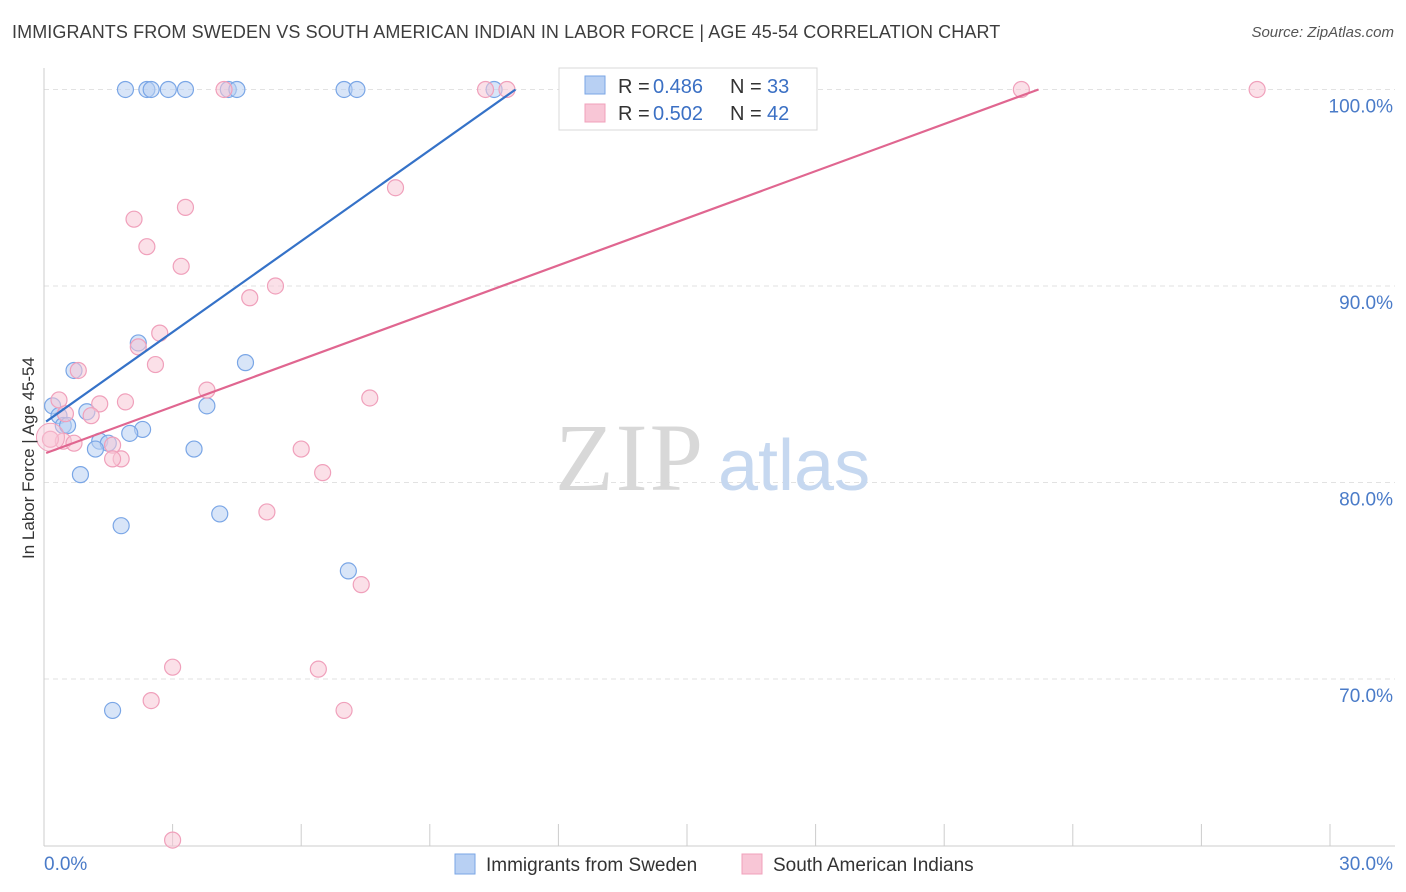 The image size is (1406, 892). I want to click on y-tick-label-1: 80.0%, so click(1366, 499).